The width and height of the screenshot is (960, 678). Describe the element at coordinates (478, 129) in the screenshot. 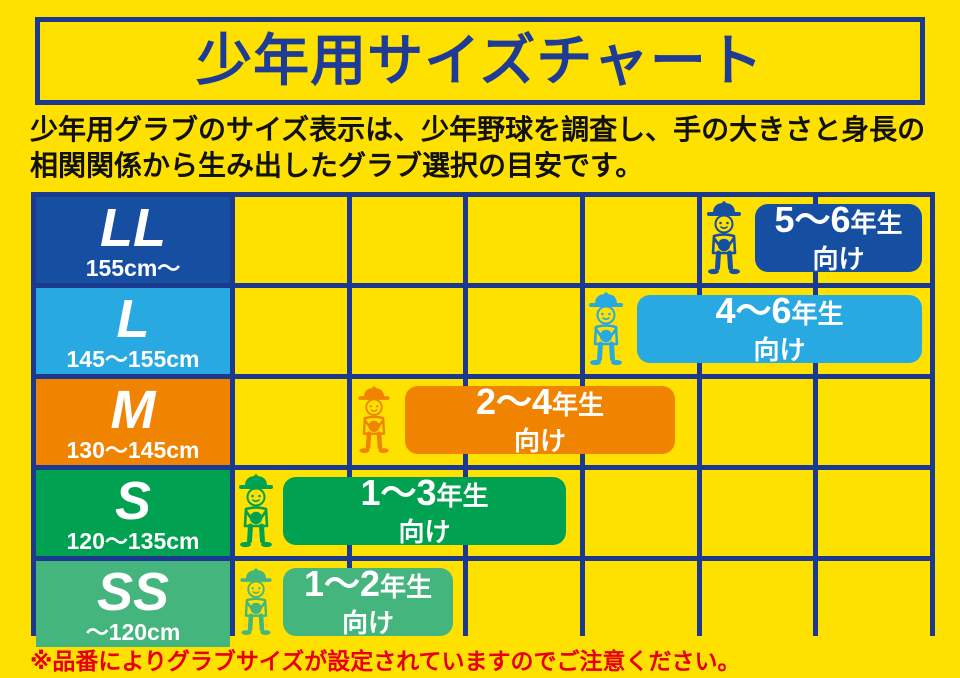

I see `description-line-1: 少年用グラブのサイズ表示は、少年野球を調査し、手の大きさと身長の` at that location.